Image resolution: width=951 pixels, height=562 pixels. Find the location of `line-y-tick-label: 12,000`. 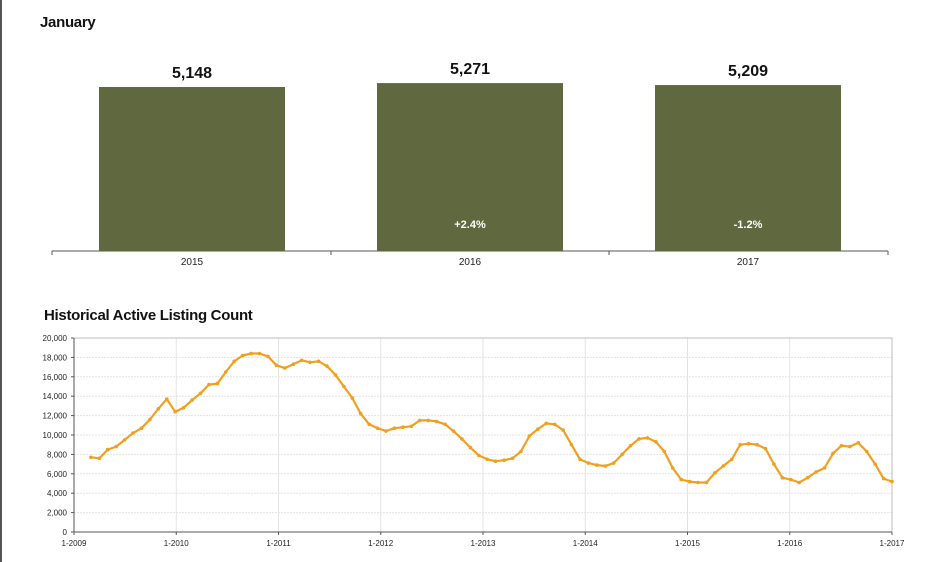

line-y-tick-label: 12,000 is located at coordinates (55, 416).